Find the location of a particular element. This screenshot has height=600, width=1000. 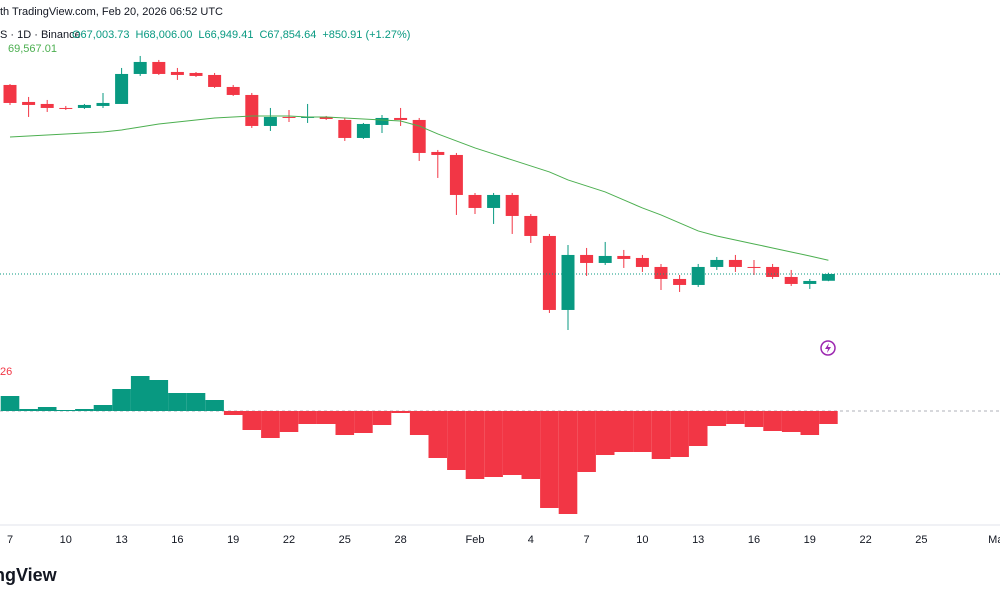

change-label: +850.91 (+1.27%) is located at coordinates (366, 35).